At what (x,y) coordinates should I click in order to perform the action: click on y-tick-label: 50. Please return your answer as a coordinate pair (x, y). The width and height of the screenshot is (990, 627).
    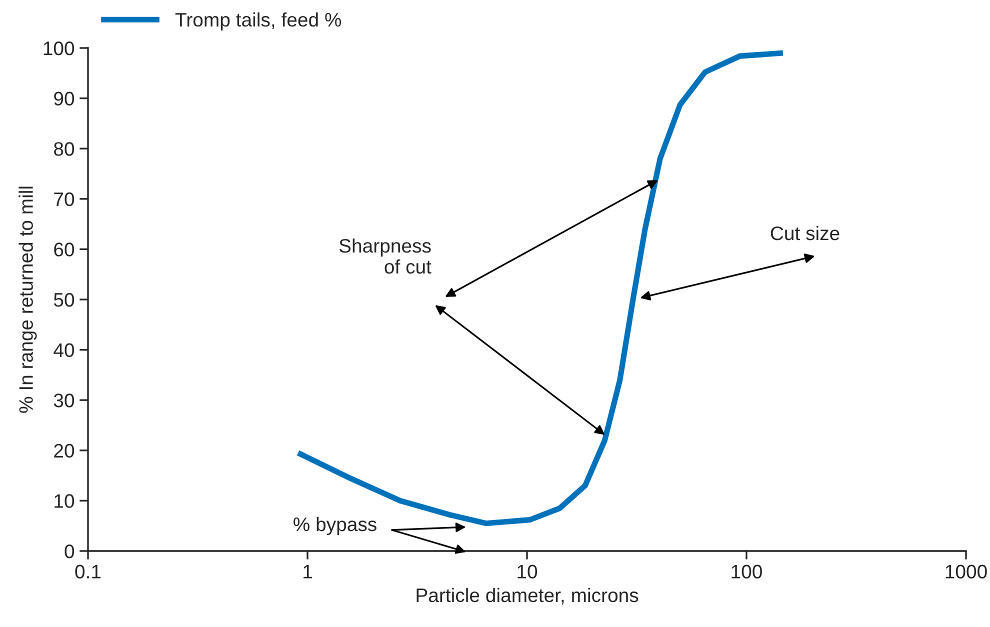
    Looking at the image, I should click on (64, 299).